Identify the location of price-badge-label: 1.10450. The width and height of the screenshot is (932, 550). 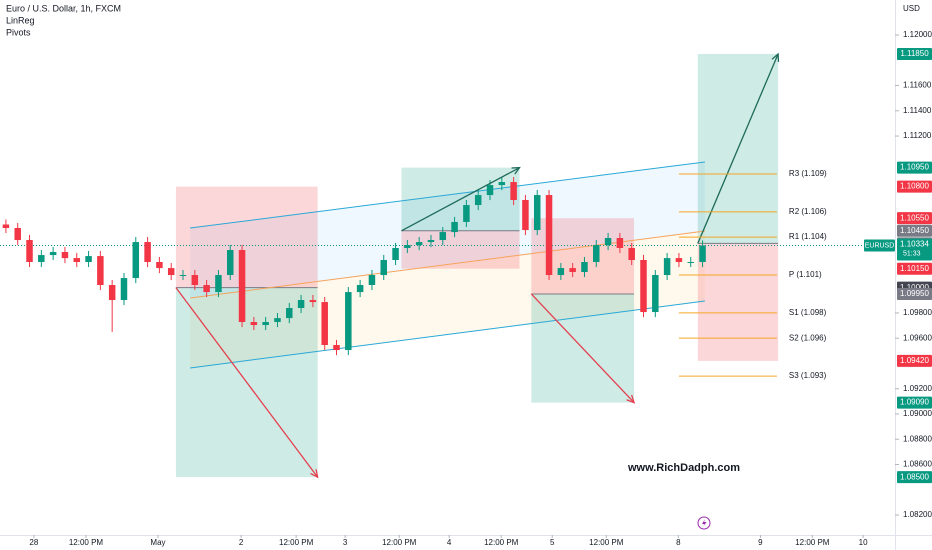
(914, 230).